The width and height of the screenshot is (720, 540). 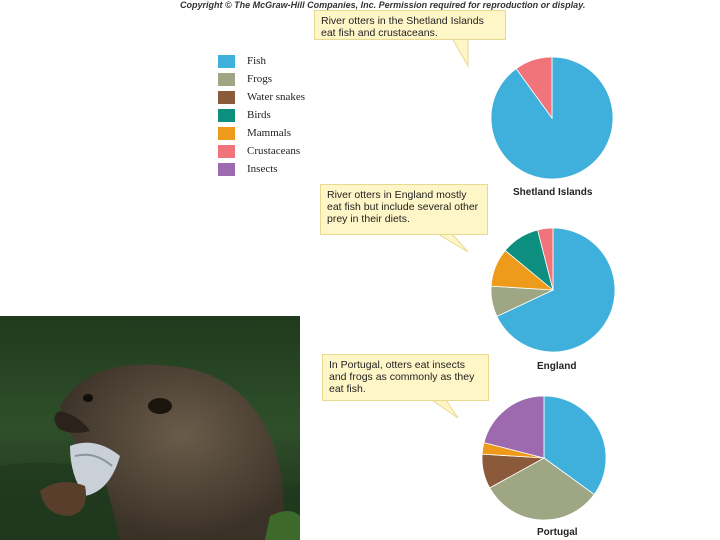 What do you see at coordinates (452, 243) in the screenshot?
I see `callout-pointer-england` at bounding box center [452, 243].